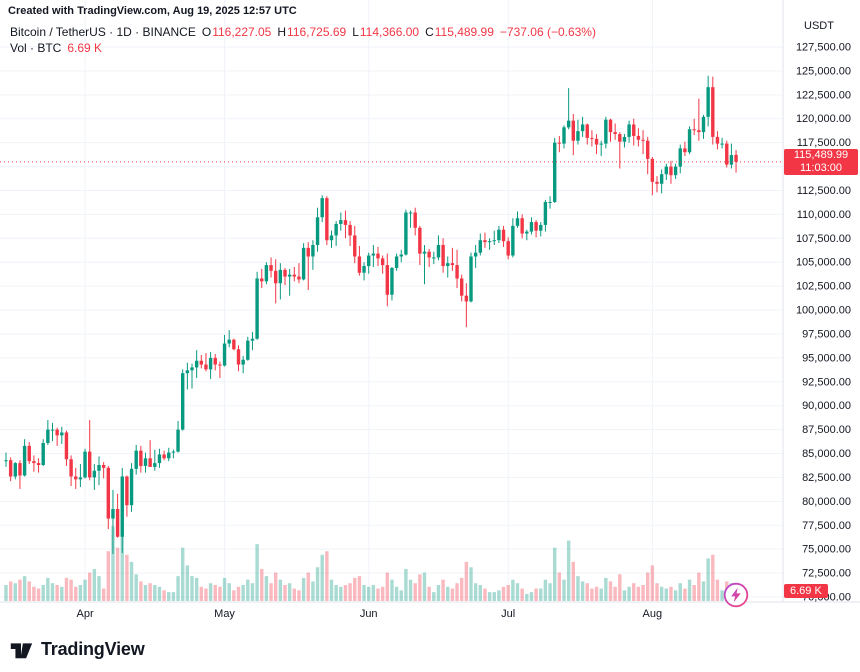 This screenshot has width=860, height=672. I want to click on price-tick-label: 85,000.00, so click(826, 454).